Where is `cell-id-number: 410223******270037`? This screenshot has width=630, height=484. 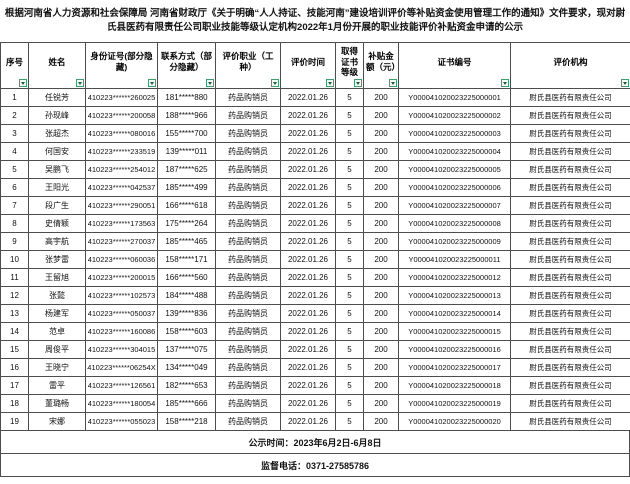
cell-id-number: 410223******270037 is located at coordinates (121, 241).